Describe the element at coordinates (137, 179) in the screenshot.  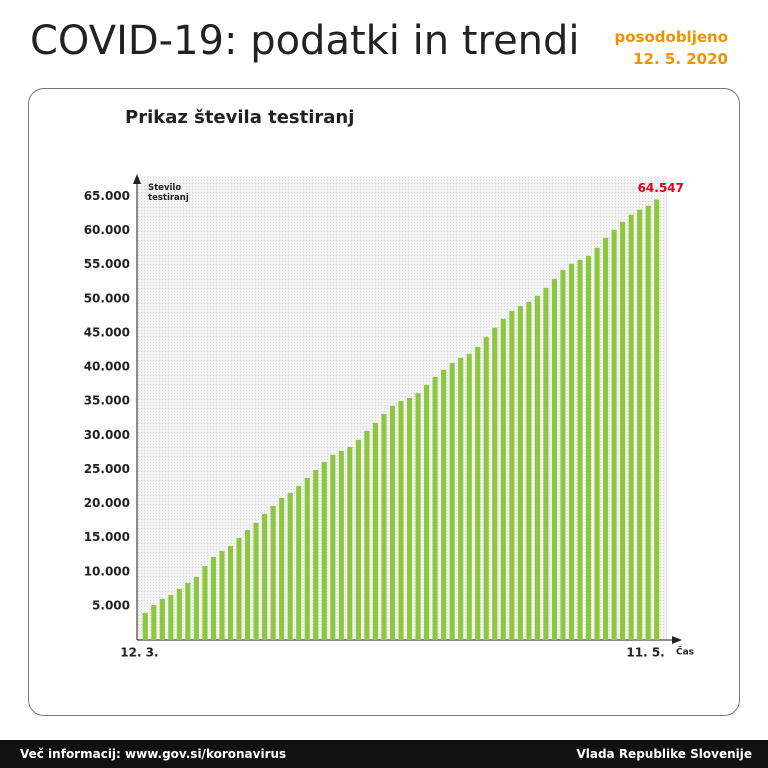
I see `y-axis-arrow` at that location.